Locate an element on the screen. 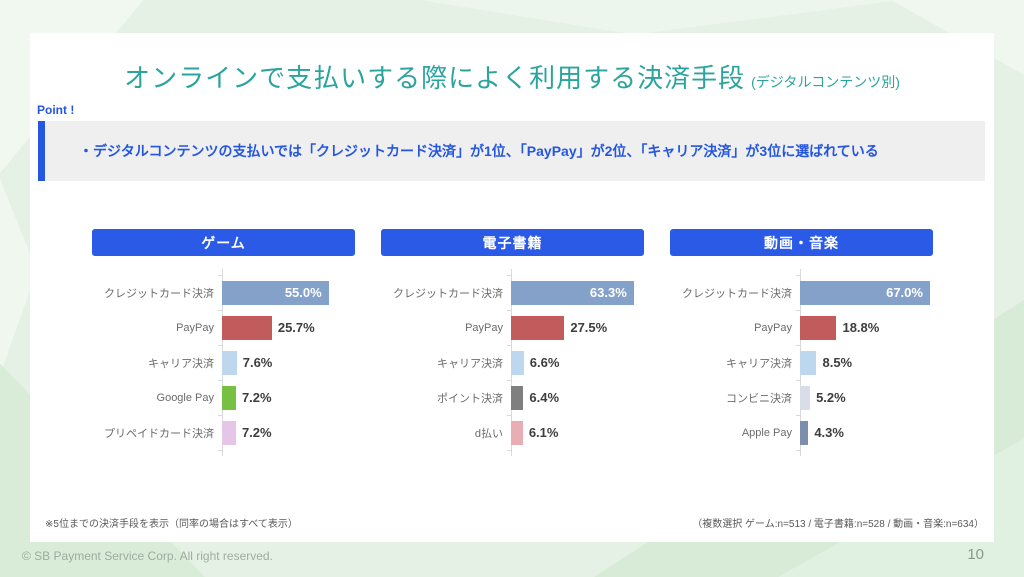 This screenshot has height=577, width=1024. chart-row: PayPay 18.8% is located at coordinates (801, 327).